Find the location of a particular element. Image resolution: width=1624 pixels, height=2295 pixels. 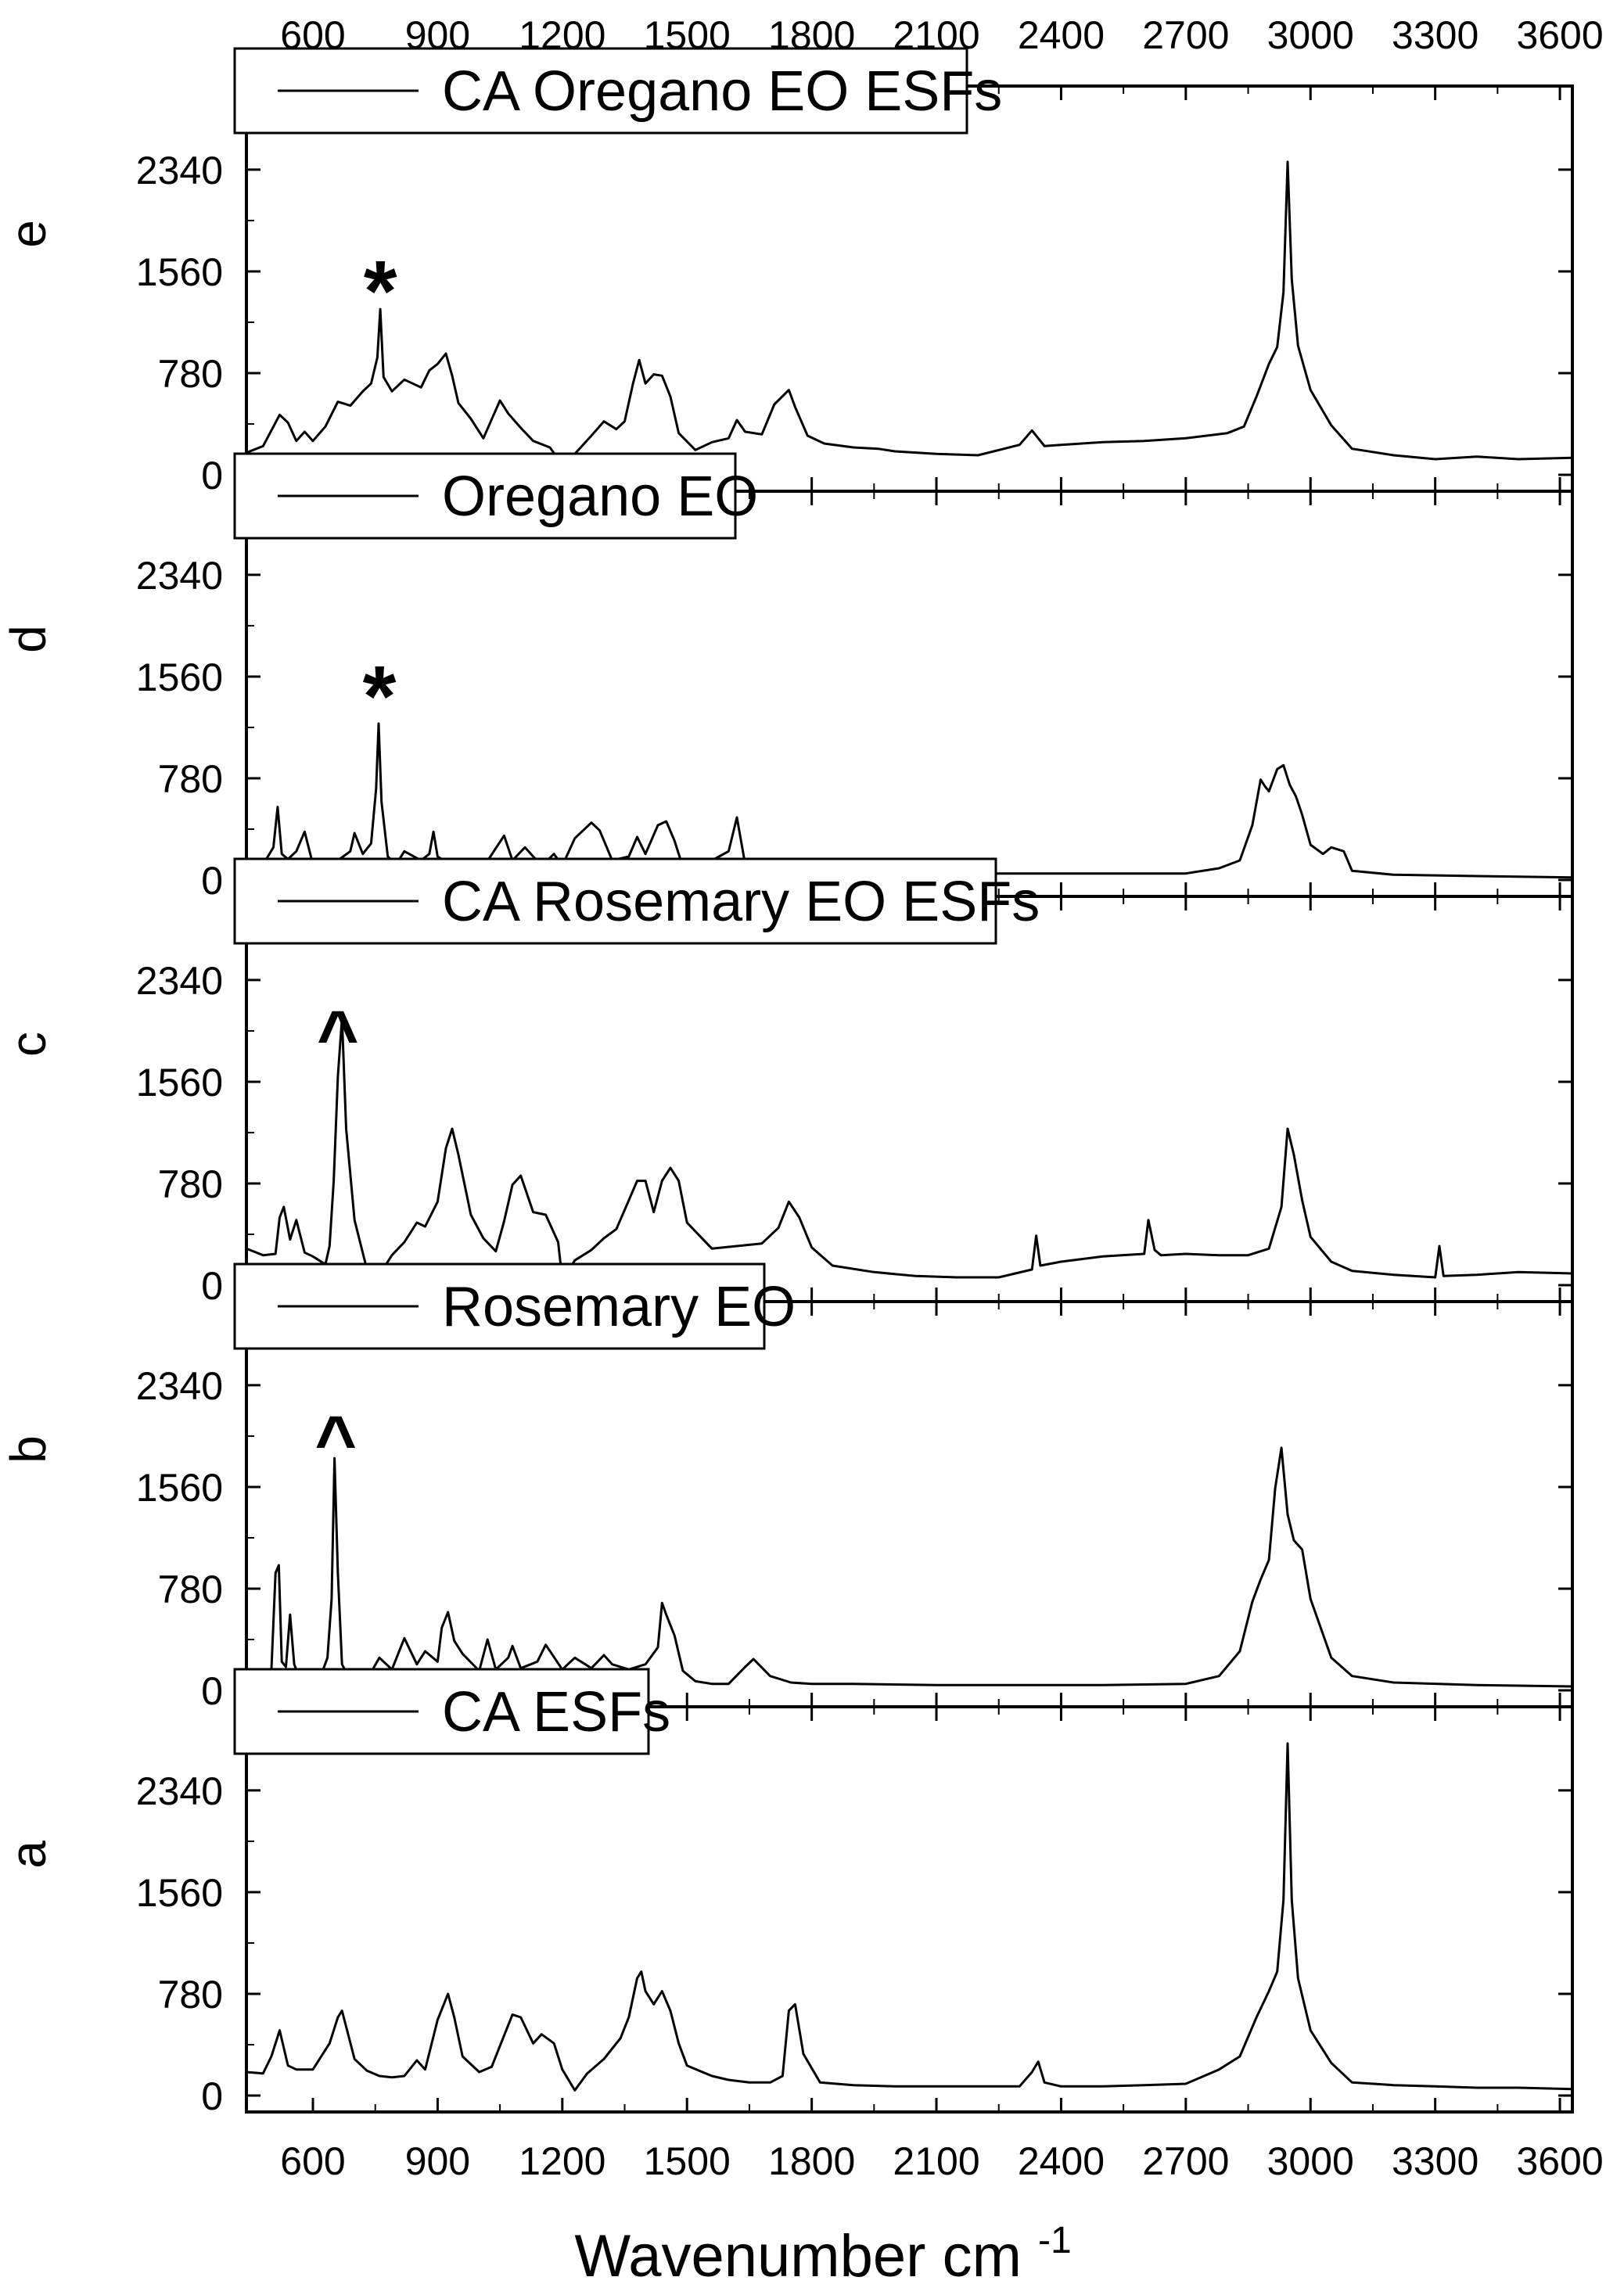

legend-label: Oregano EO is located at coordinates (600, 496).